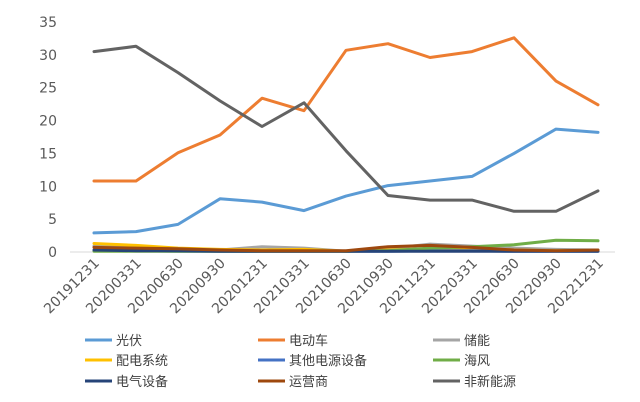 Image resolution: width=640 pixels, height=402 pixels. What do you see at coordinates (308, 341) in the screenshot?
I see `legend-label: 电动车` at bounding box center [308, 341].